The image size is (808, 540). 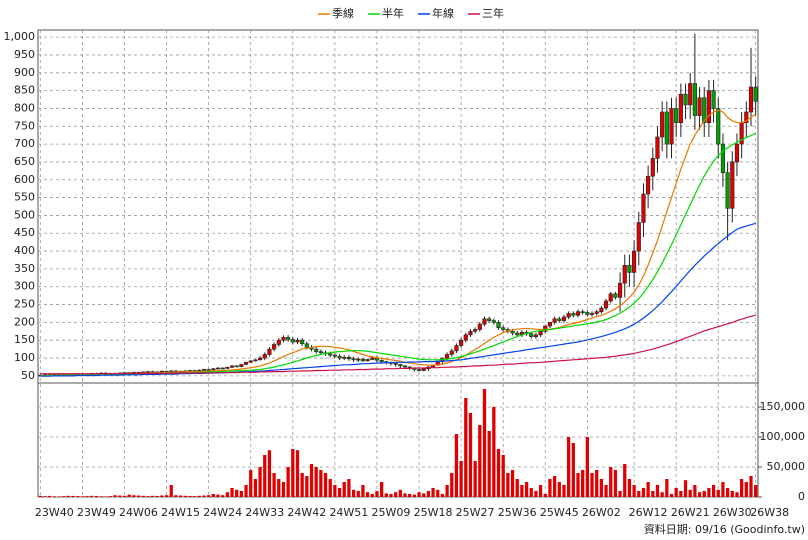 I want to click on y-tick-label: 300, so click(x=24, y=286).